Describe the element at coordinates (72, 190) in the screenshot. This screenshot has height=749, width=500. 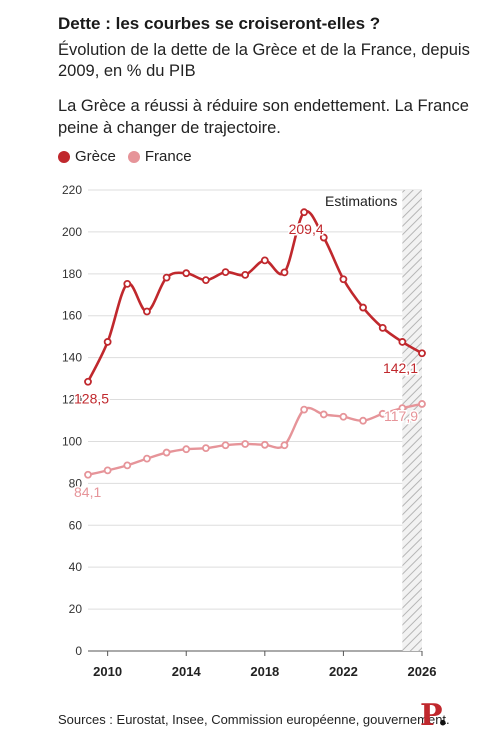
I see `y-tick-label: 220` at that location.